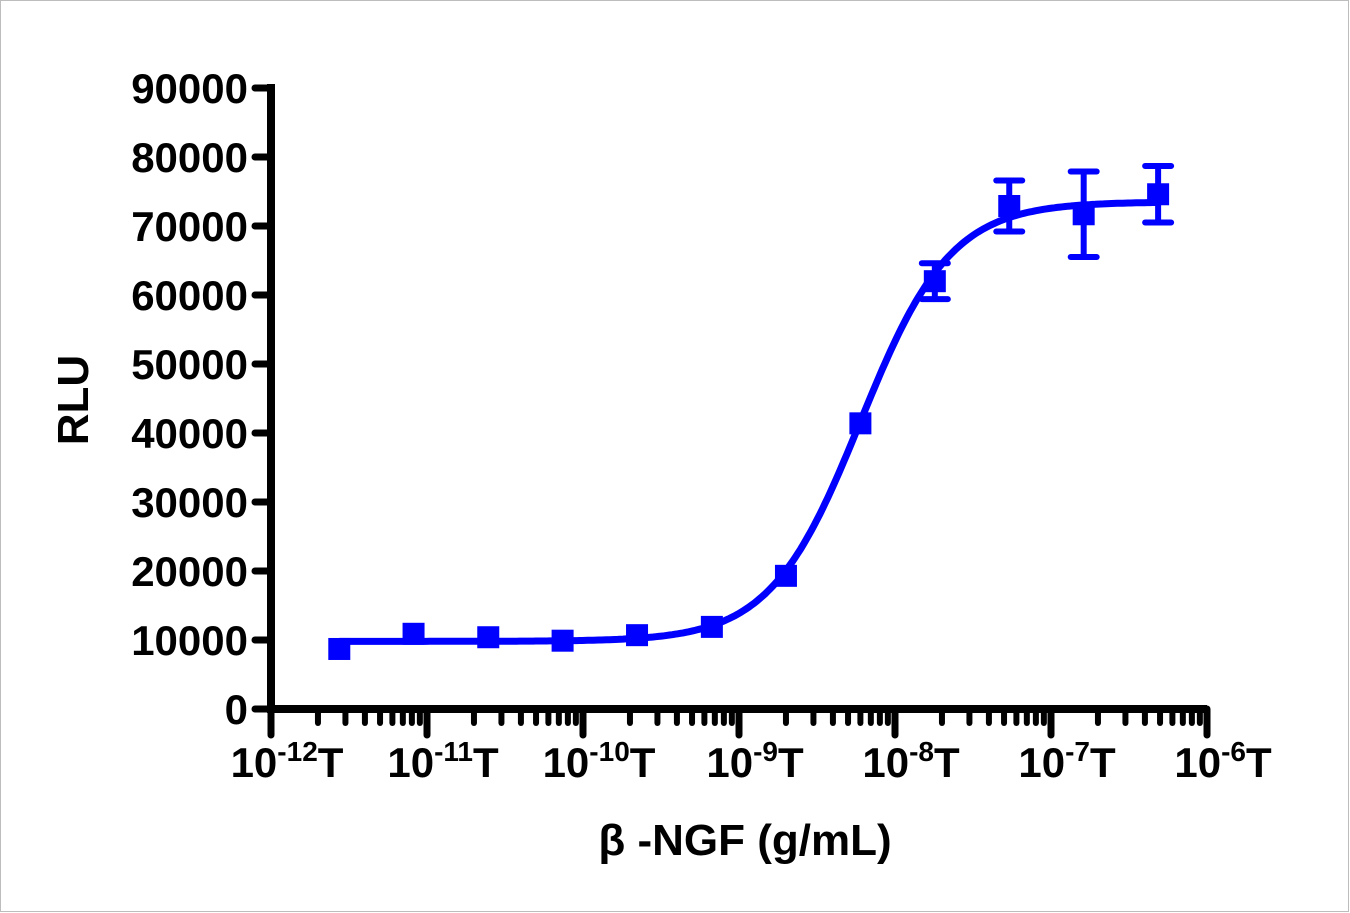 The width and height of the screenshot is (1350, 913). I want to click on x-tick-exponent: -10, so click(609, 751).